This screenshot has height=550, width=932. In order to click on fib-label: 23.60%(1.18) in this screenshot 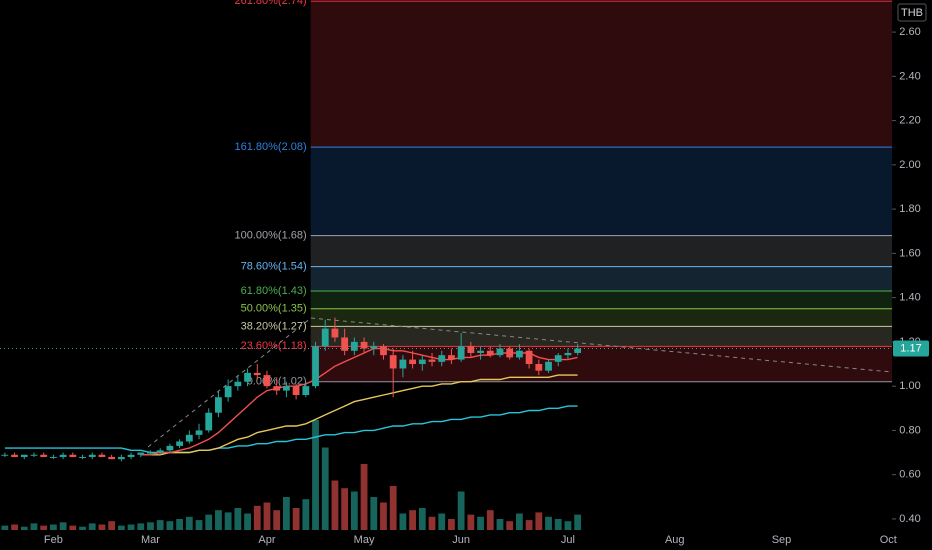, I will do `click(274, 346)`.